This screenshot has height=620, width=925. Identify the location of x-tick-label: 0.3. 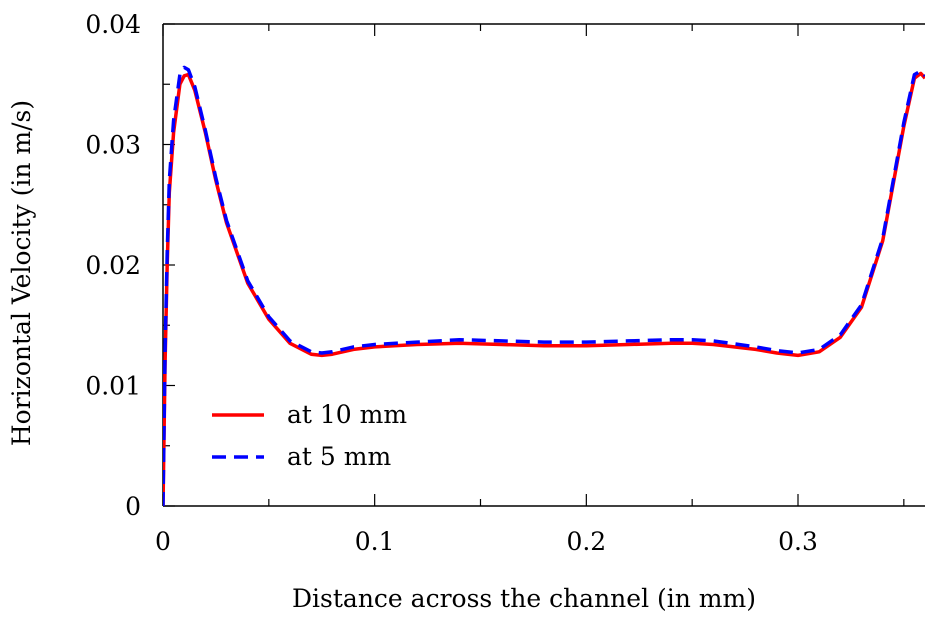
(798, 541).